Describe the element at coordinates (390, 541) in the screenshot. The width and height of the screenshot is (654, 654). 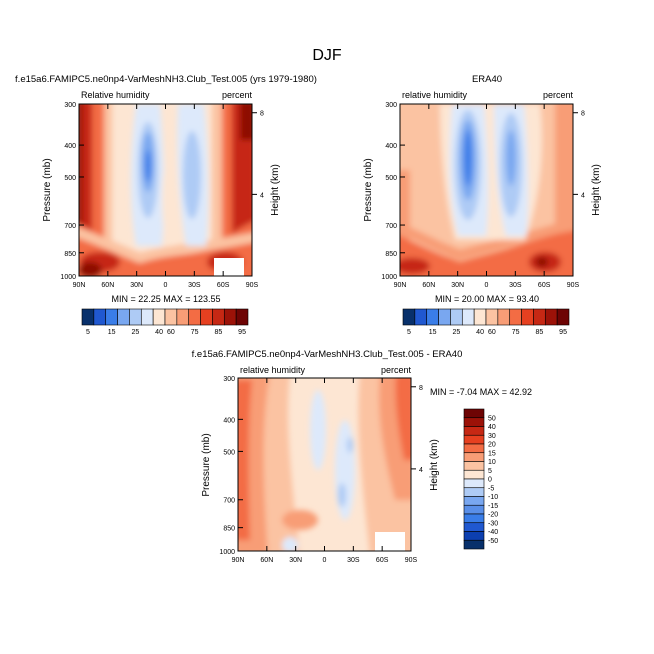
I see `panel-diff-missing-data` at that location.